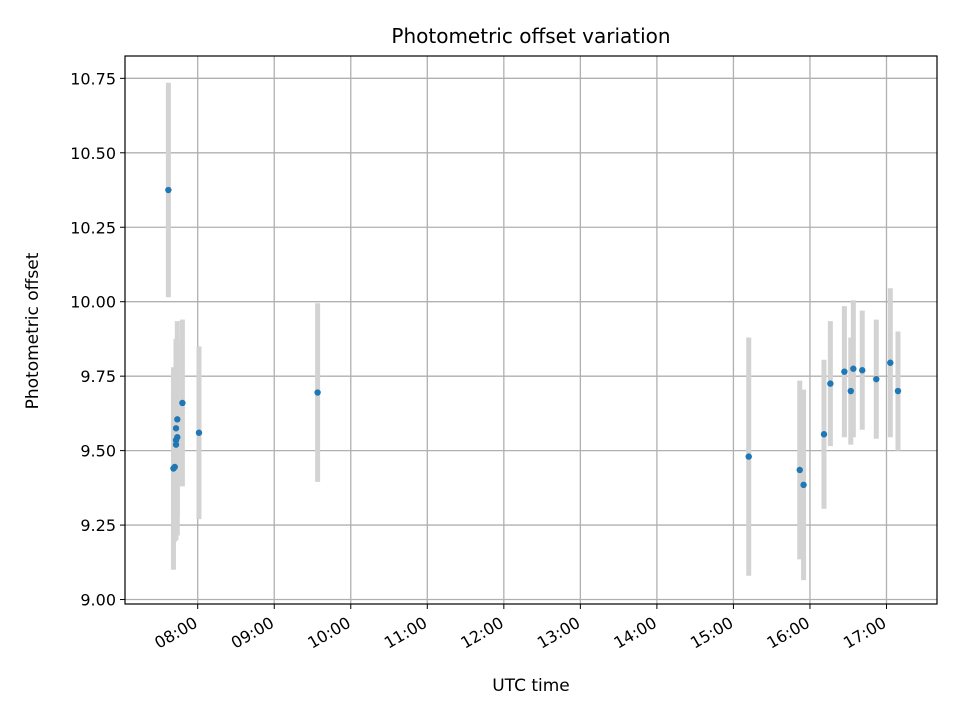 This screenshot has width=960, height=720. What do you see at coordinates (93, 227) in the screenshot?
I see `y-tick-label: 10.25` at bounding box center [93, 227].